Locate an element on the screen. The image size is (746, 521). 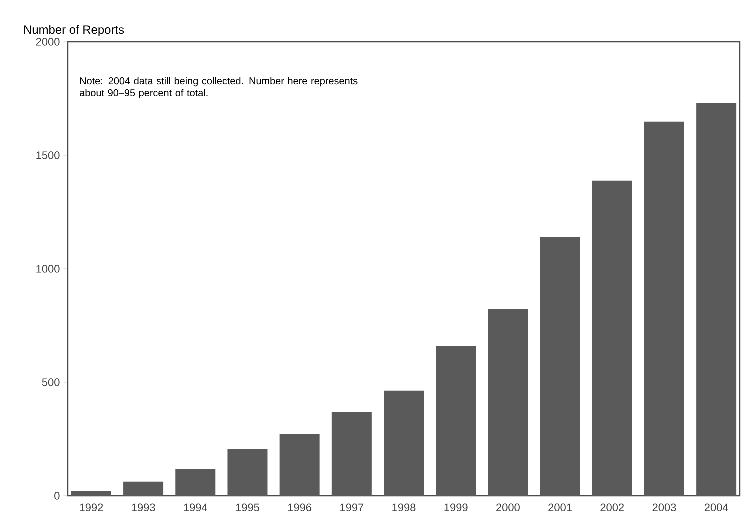
x-tick-label: 2004 is located at coordinates (716, 508).